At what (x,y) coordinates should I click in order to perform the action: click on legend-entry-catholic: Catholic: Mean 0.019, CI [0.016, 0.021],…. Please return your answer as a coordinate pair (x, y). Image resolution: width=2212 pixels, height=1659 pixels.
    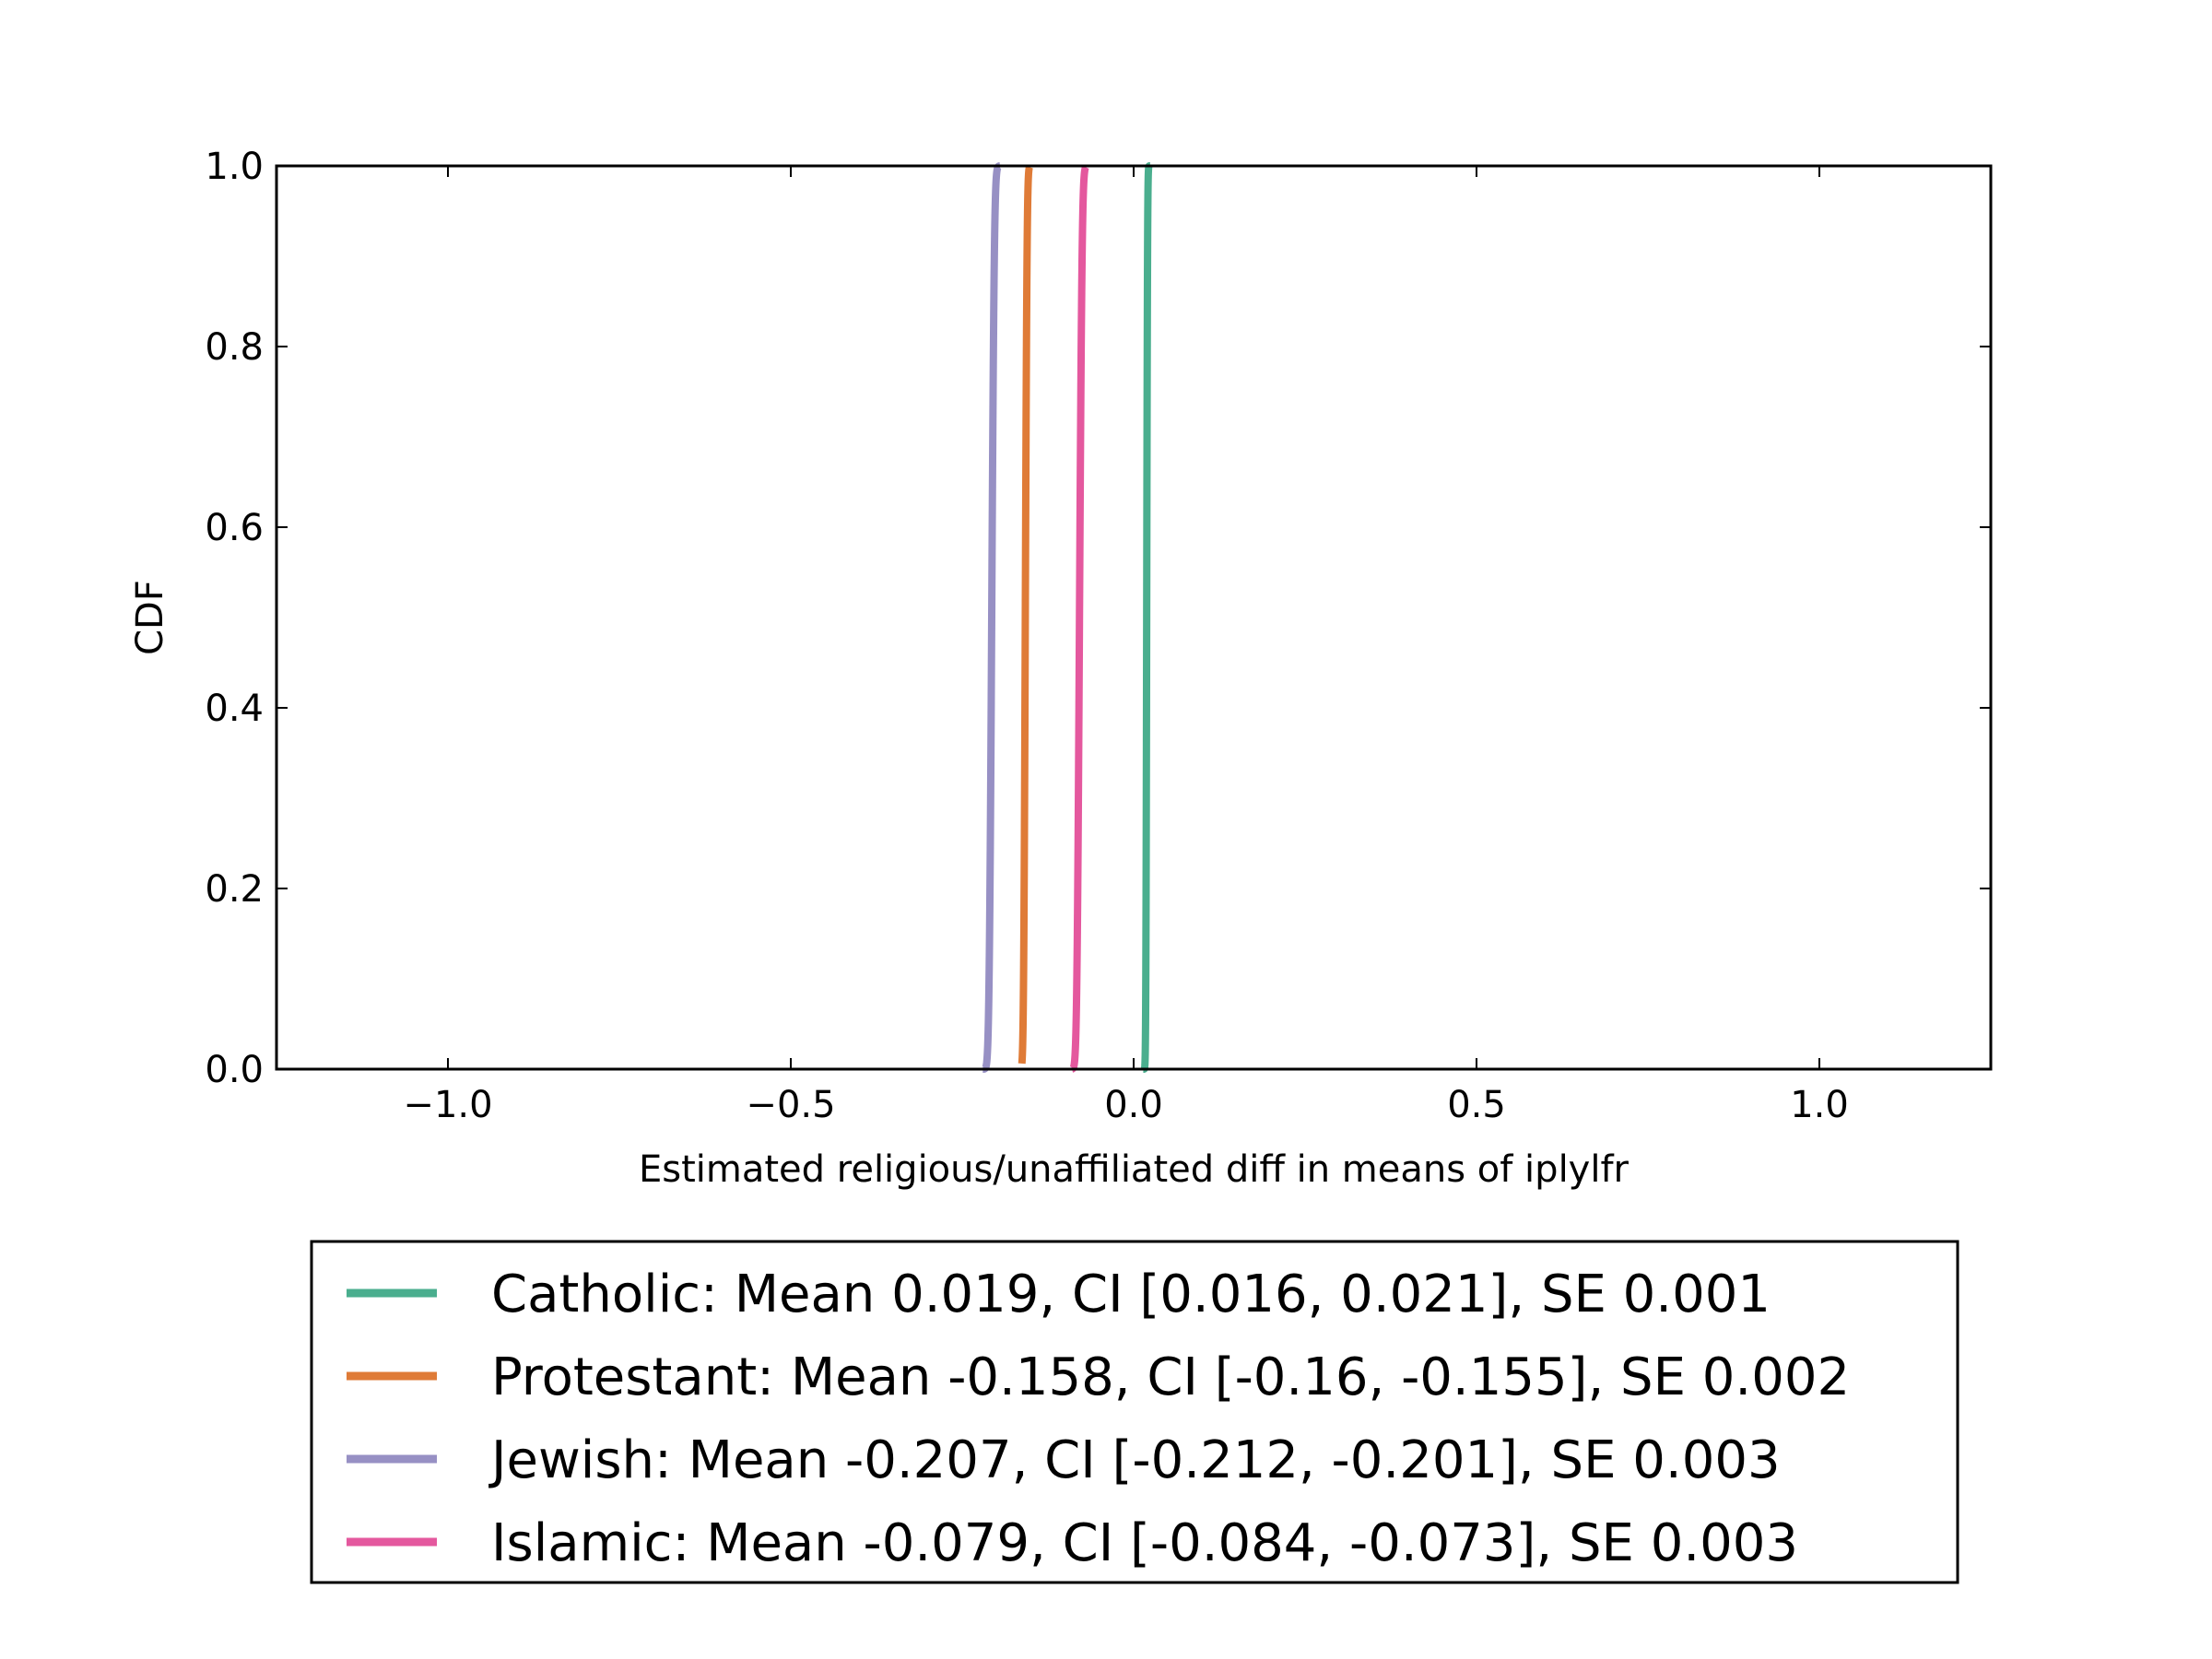
    Looking at the image, I should click on (1059, 1294).